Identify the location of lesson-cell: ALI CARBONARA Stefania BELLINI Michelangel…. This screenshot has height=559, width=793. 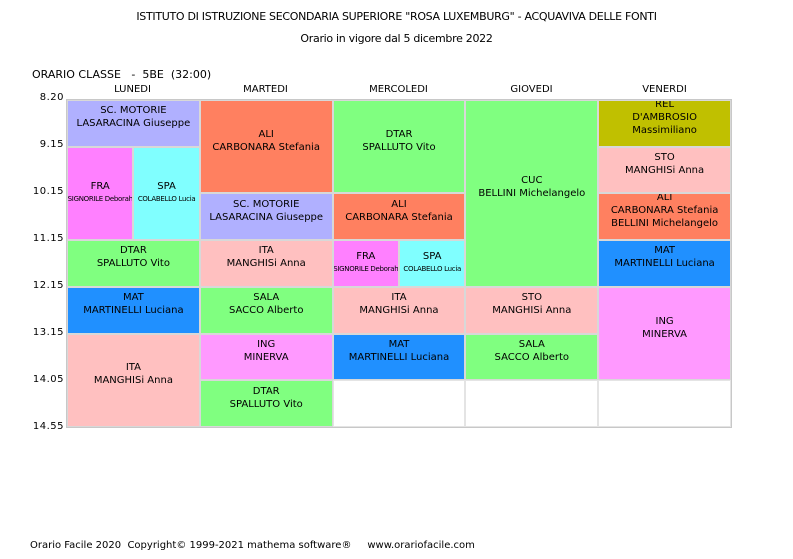
(664, 217).